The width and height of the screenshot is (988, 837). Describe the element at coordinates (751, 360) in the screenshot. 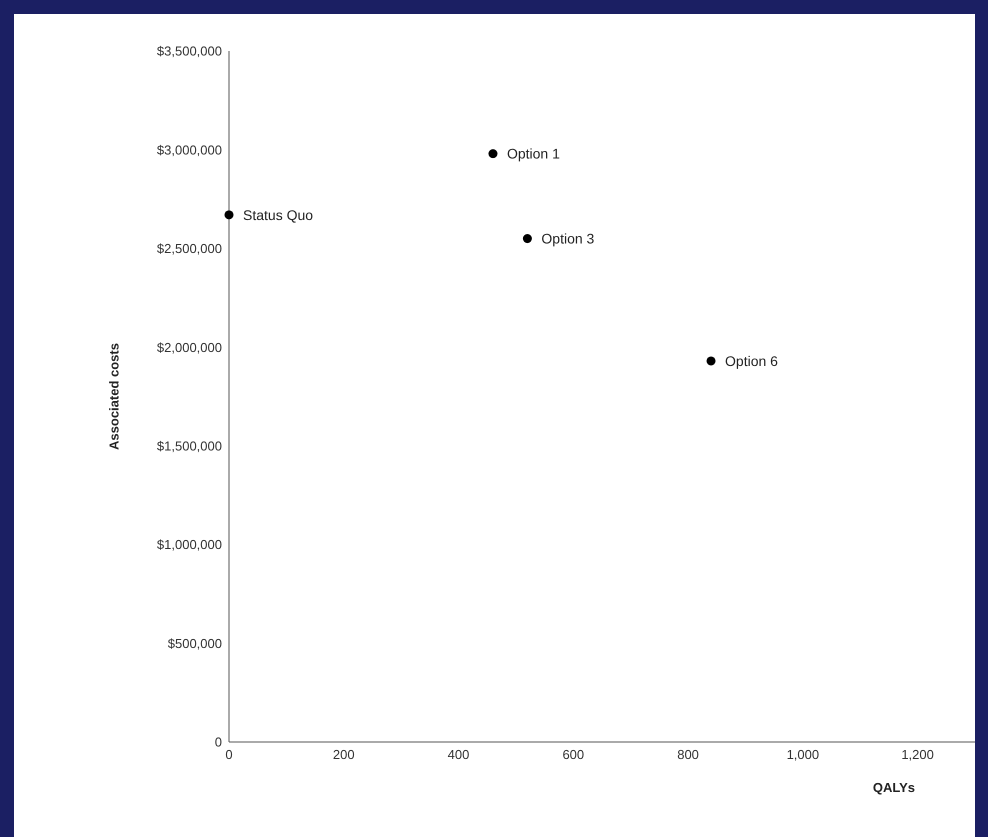

I see `annotation: Option 6` at that location.